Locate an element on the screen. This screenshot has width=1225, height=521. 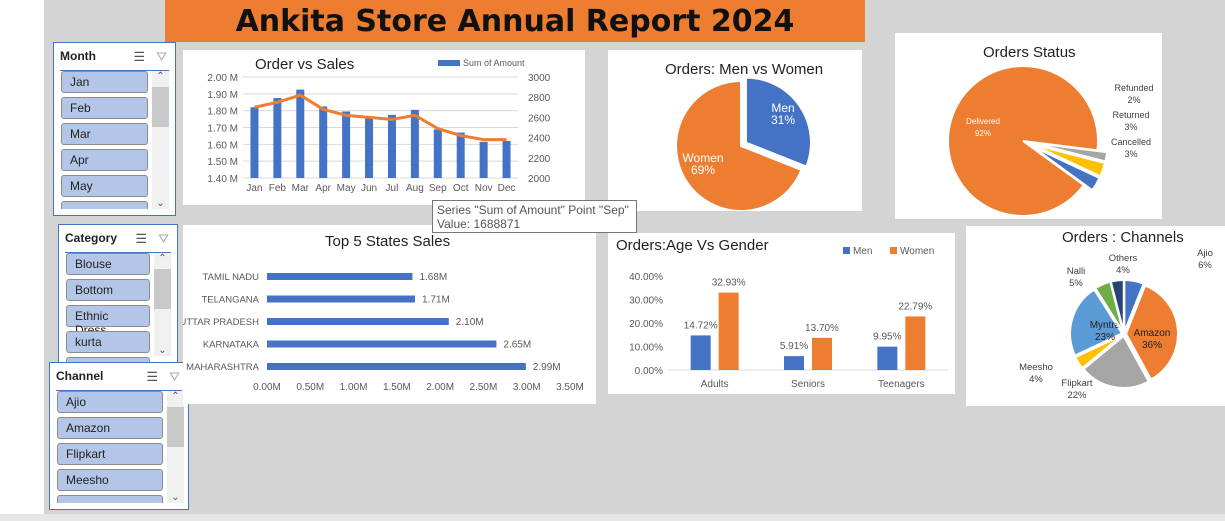
pie-slice-meesho is located at coordinates (1098, 352).